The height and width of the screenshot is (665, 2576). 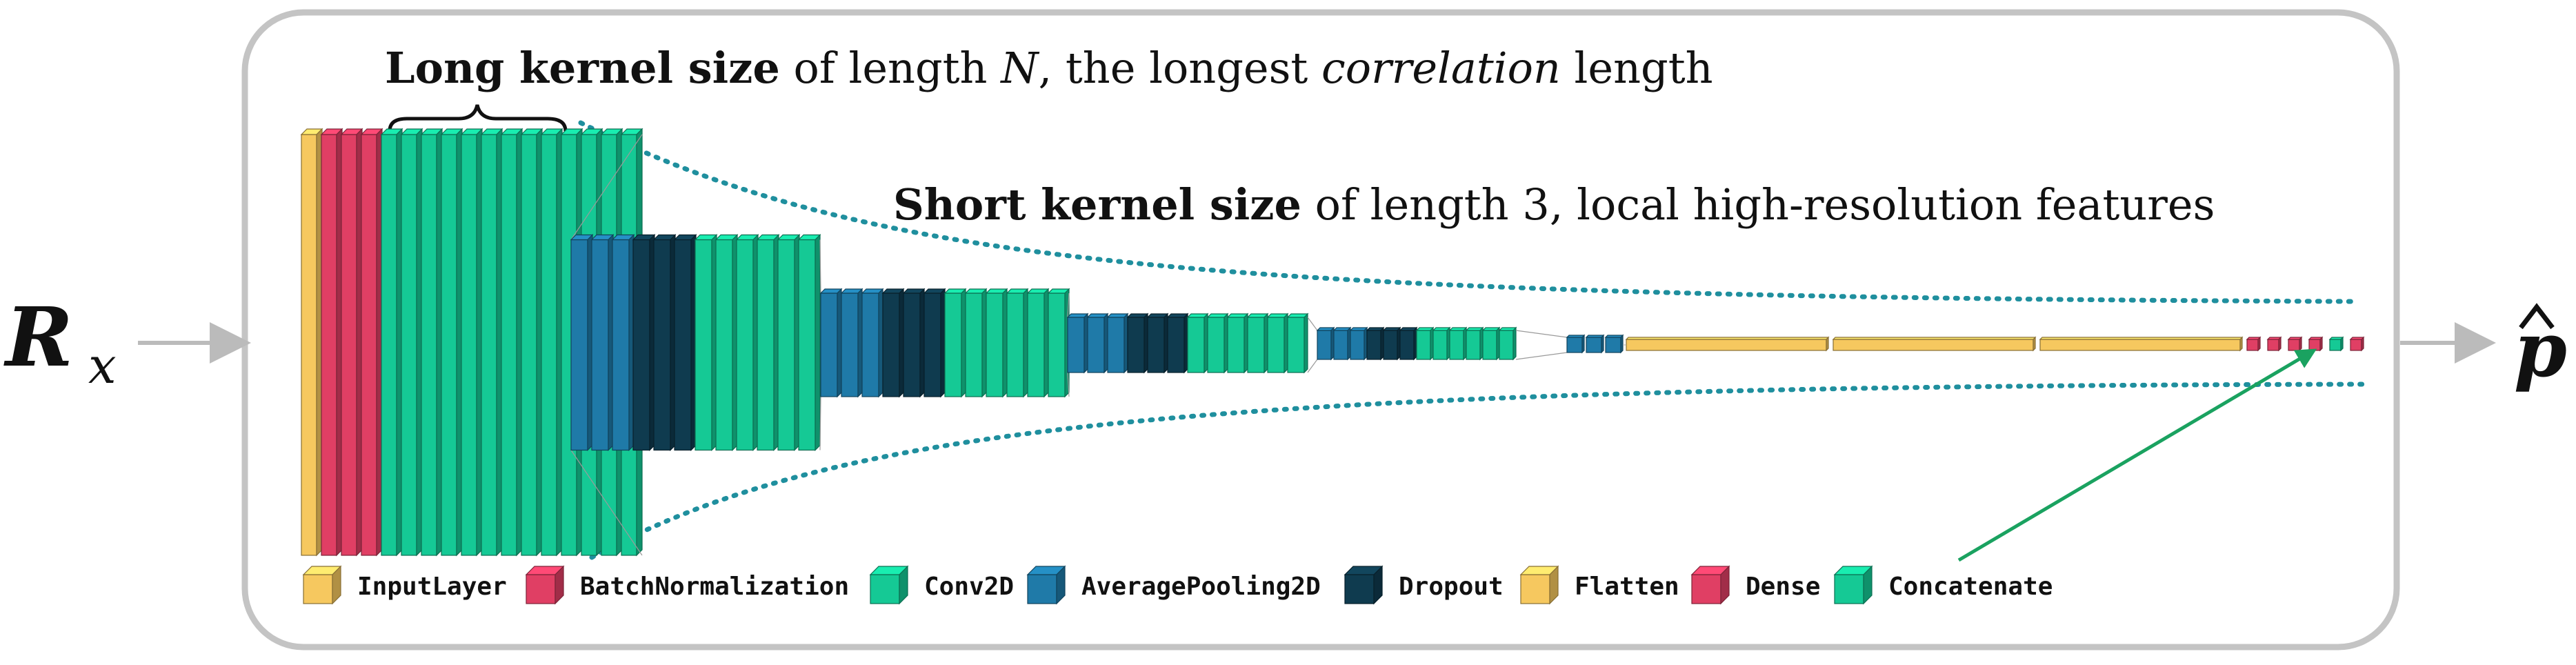 I want to click on legend-label: AveragePooling2D, so click(x=1201, y=587).